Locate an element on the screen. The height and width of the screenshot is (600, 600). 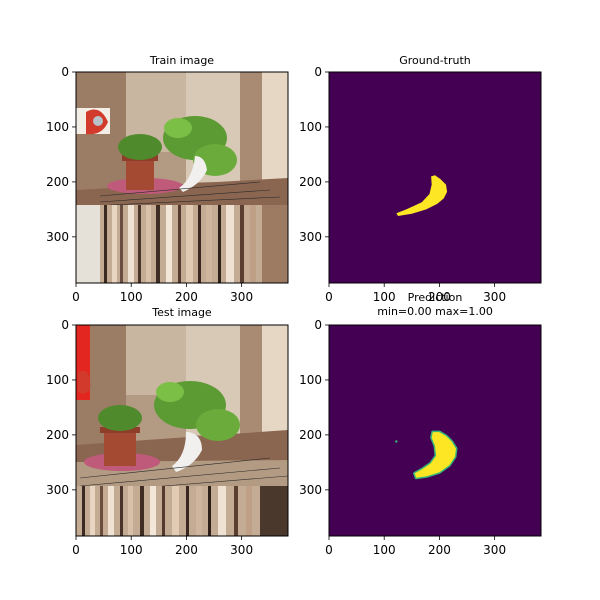
train-image-axes-frame is located at coordinates (182, 177).